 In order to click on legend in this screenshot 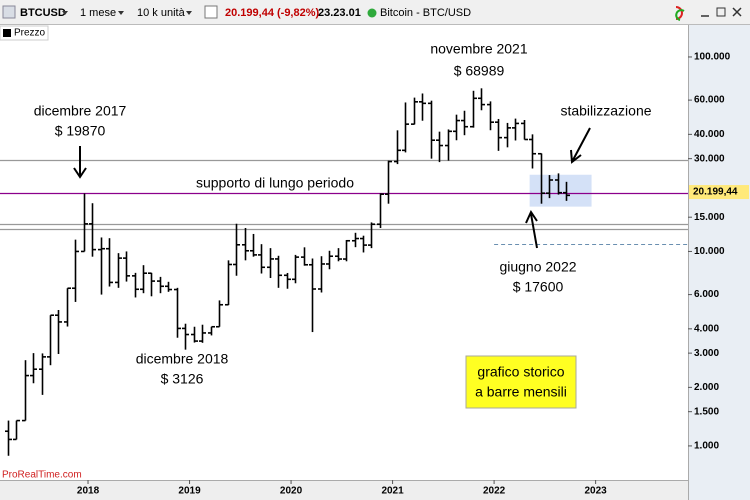, I will do `click(24, 33)`.